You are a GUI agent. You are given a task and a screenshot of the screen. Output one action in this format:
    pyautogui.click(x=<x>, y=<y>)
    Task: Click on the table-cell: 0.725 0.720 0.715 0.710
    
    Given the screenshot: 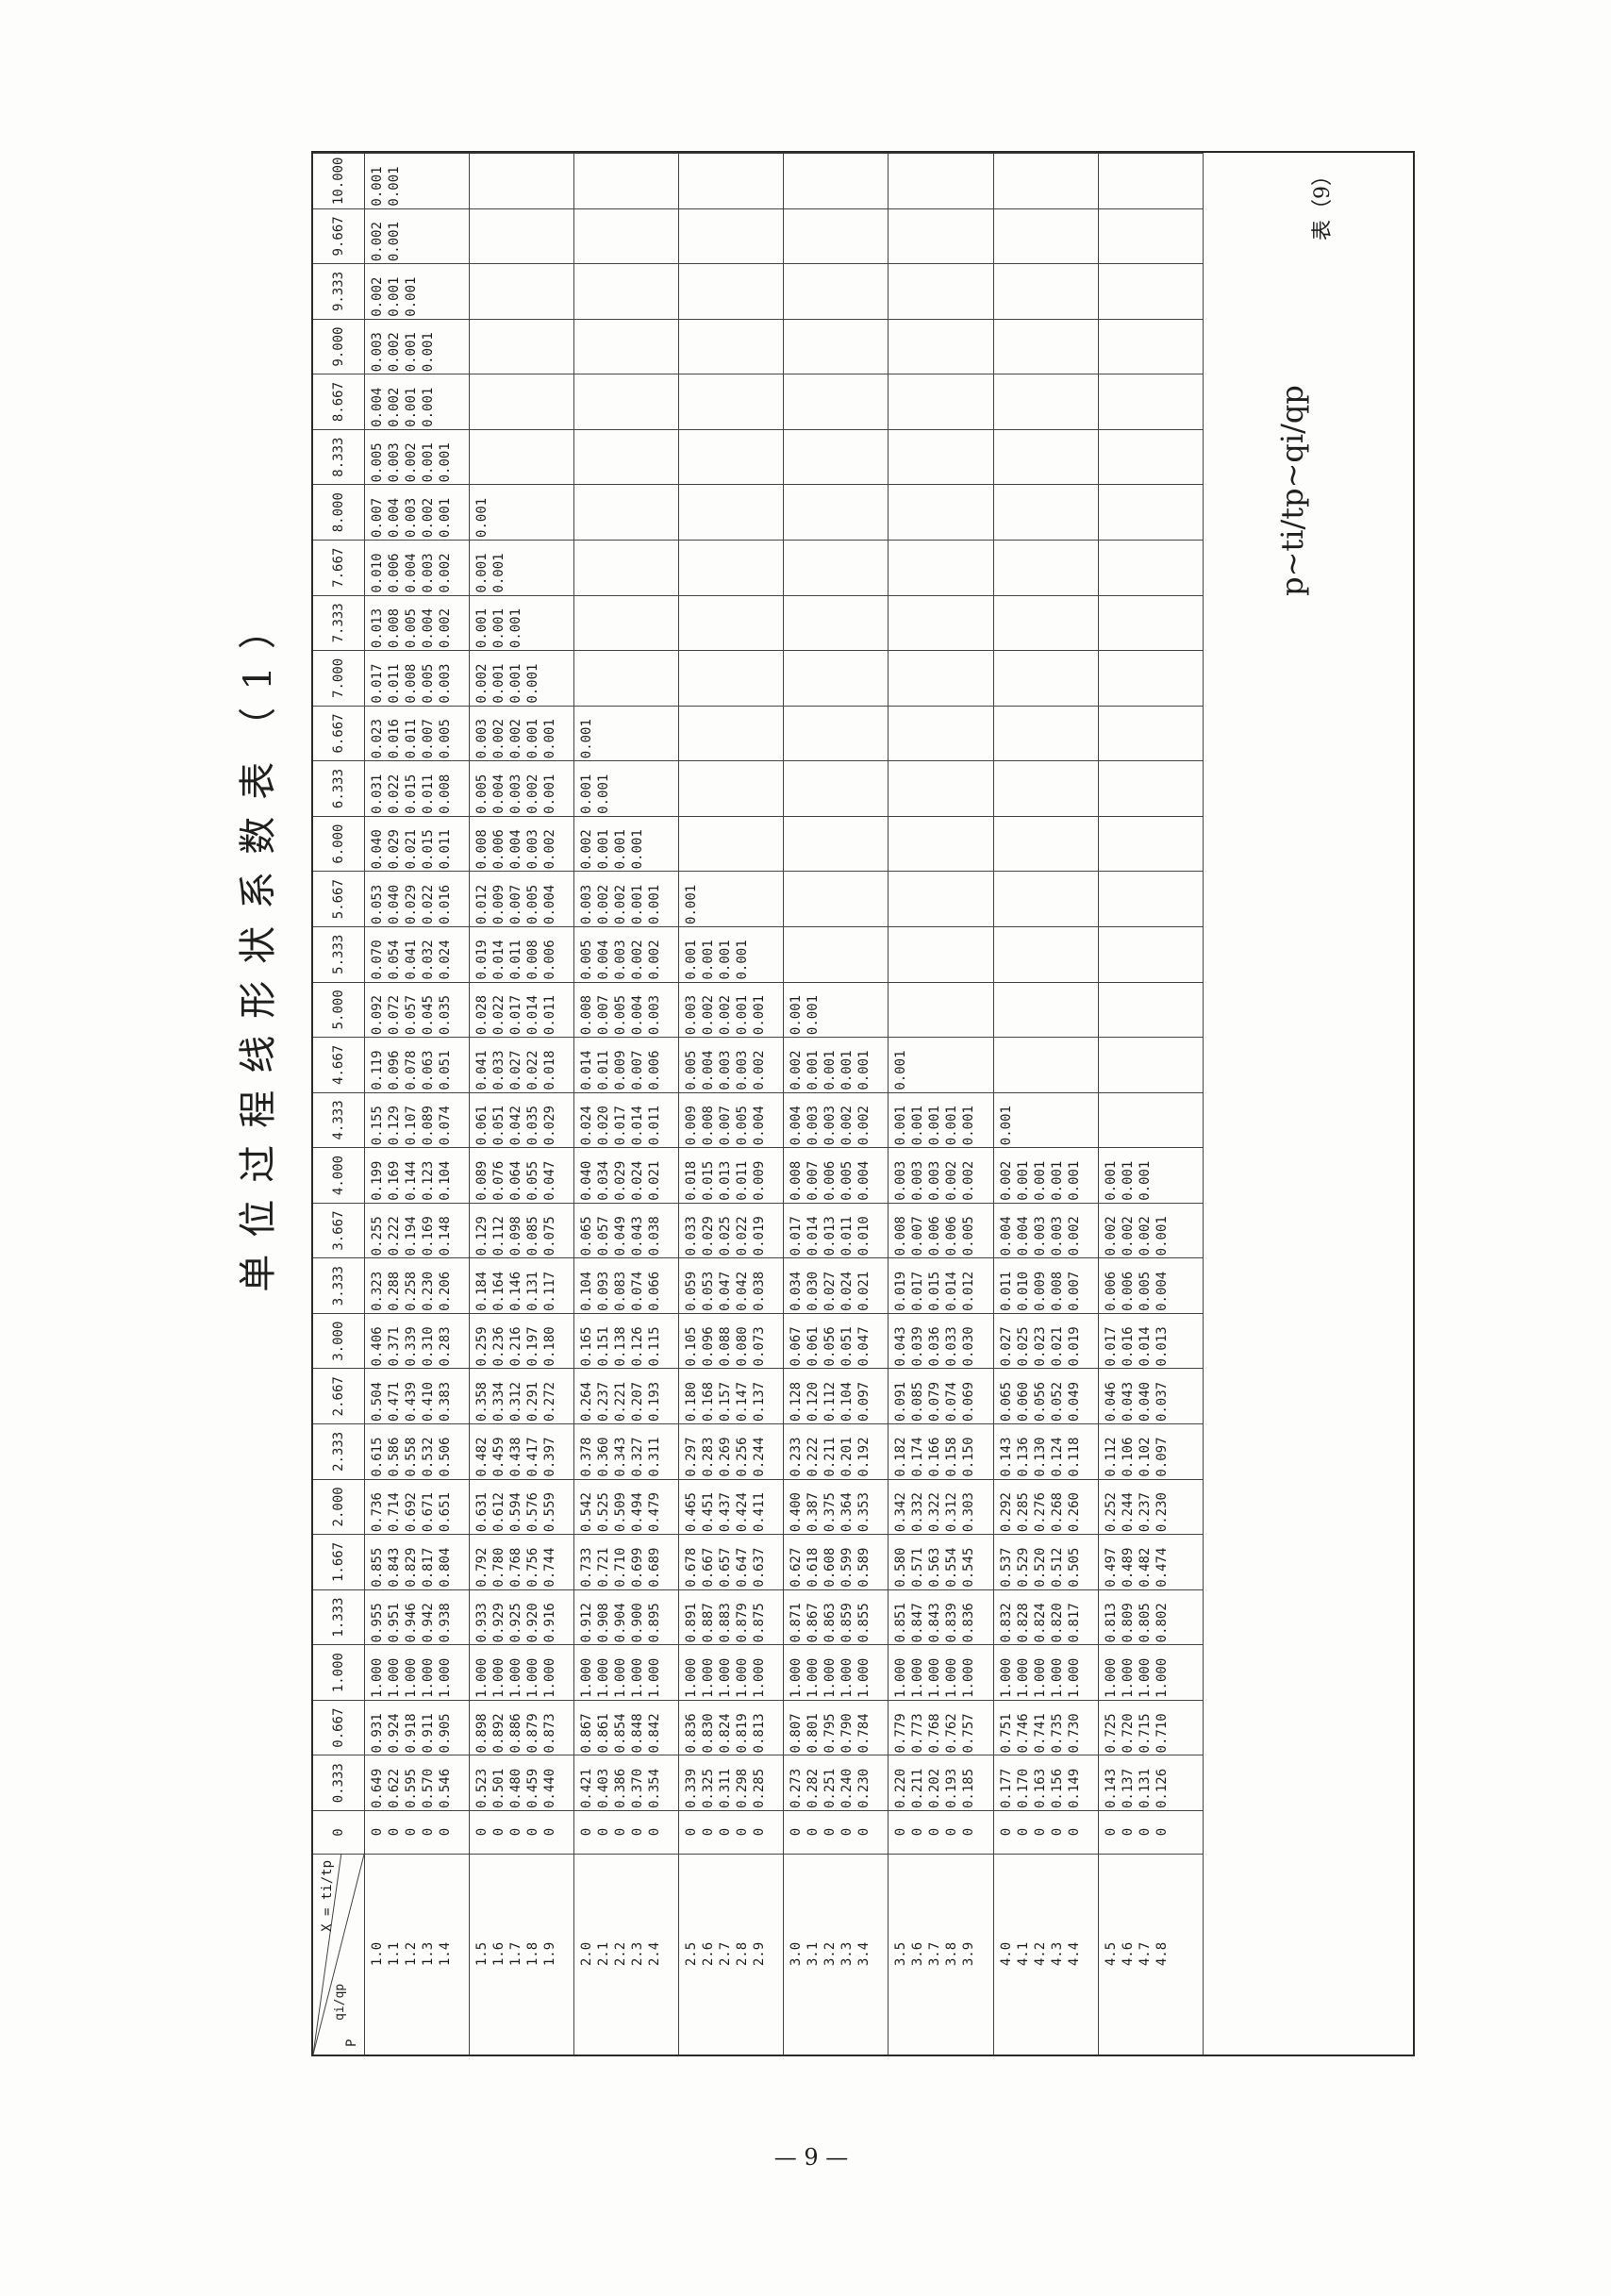 What is the action you would take?
    pyautogui.click(x=1151, y=1727)
    